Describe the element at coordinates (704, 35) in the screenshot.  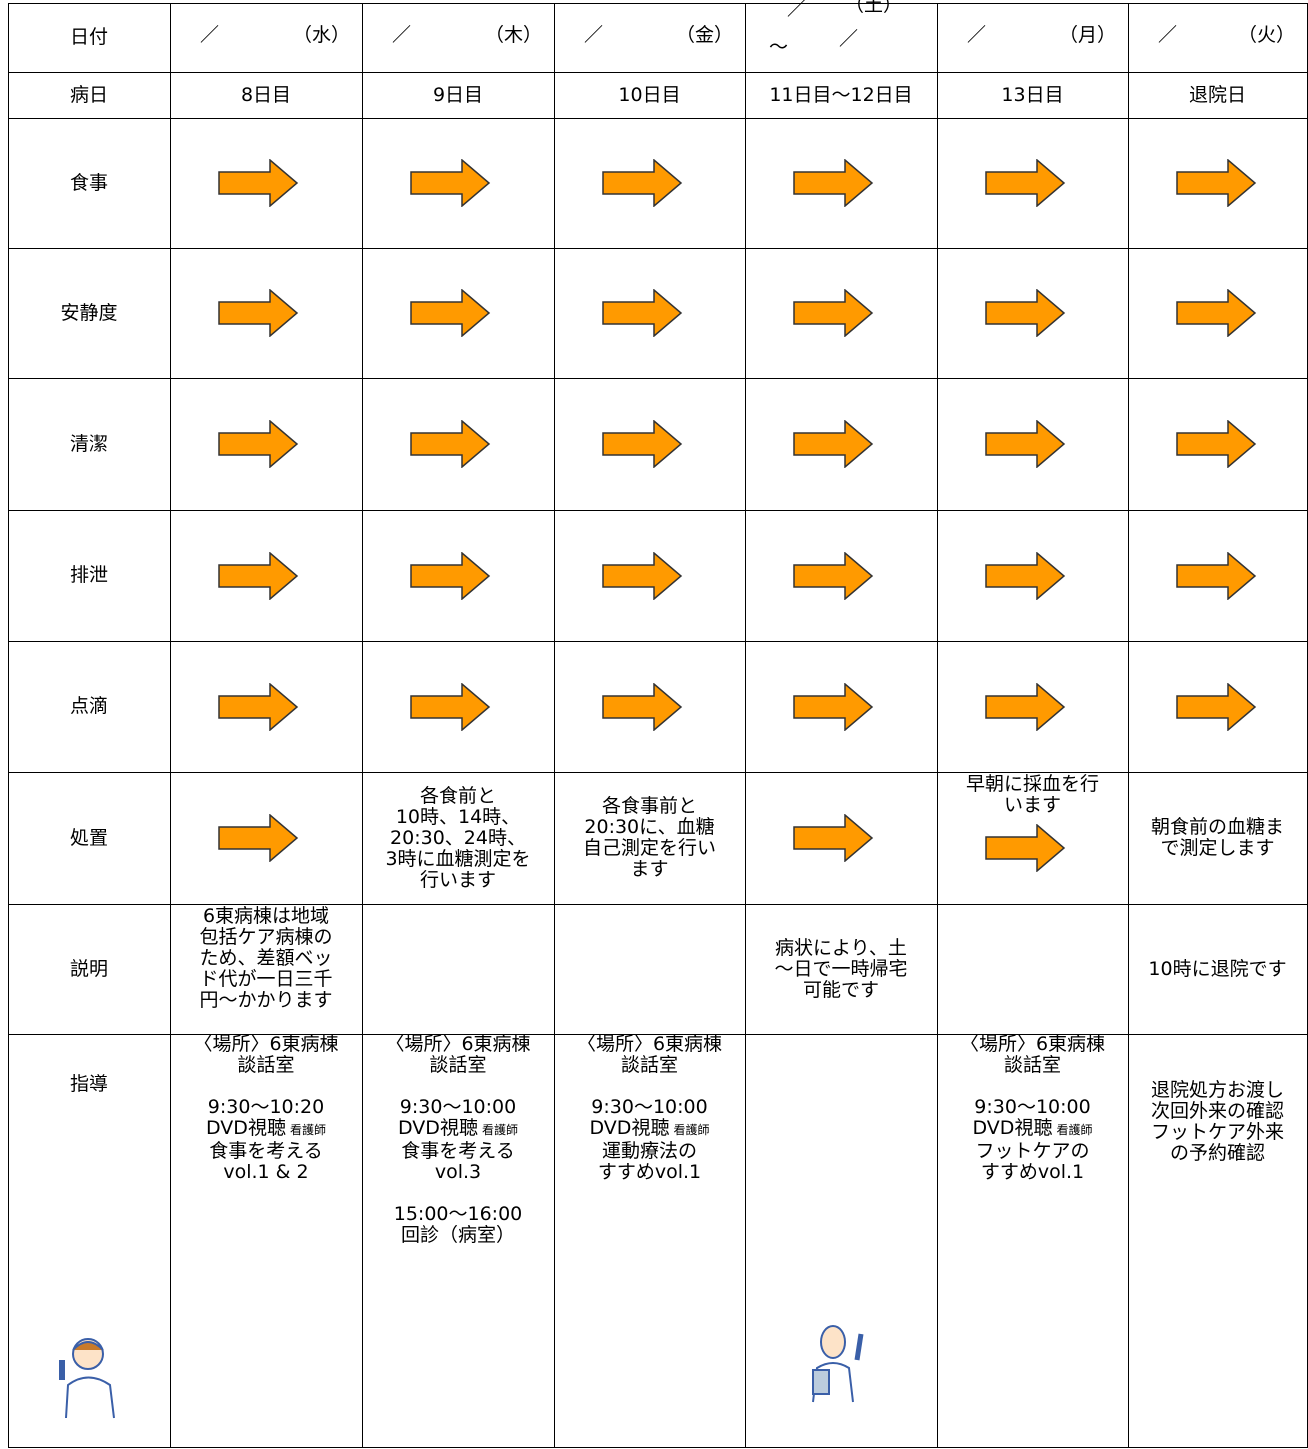
I see `date-day: （金）` at that location.